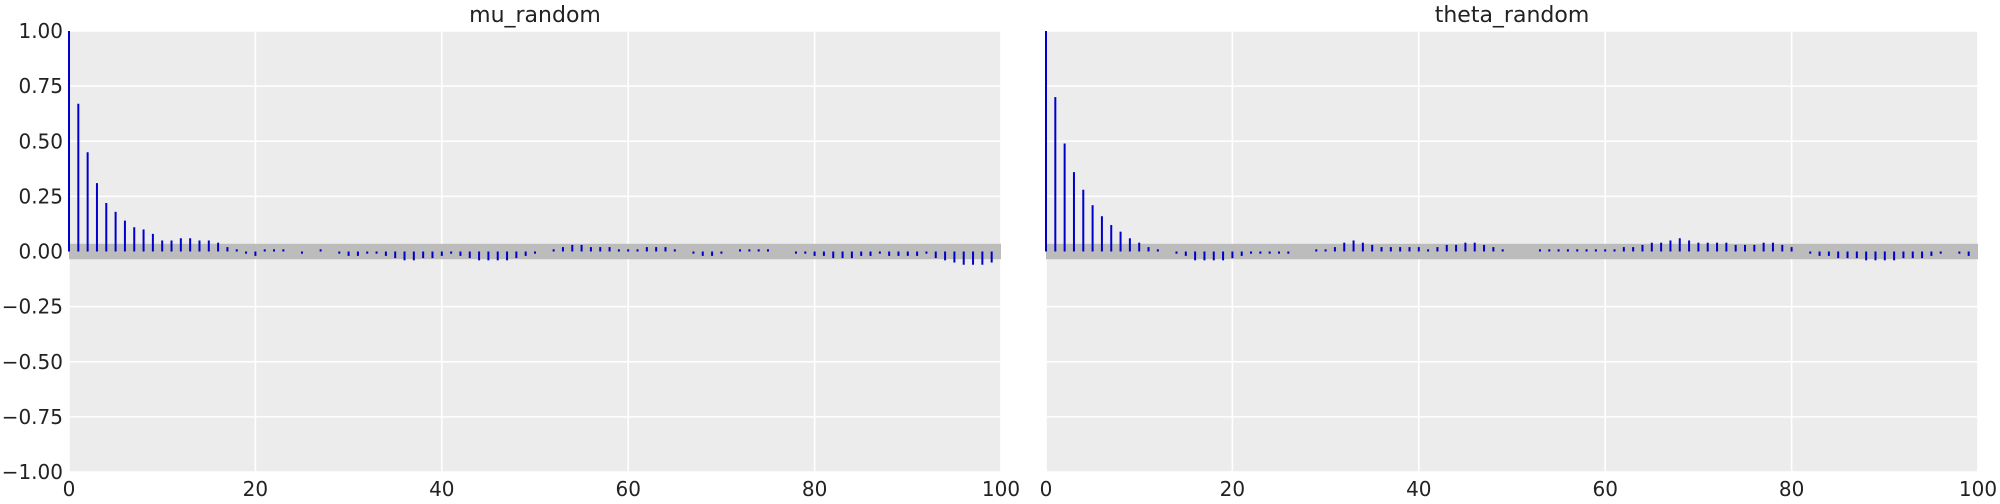  Describe the element at coordinates (32, 472) in the screenshot. I see `y-tick-label: −1.00` at that location.